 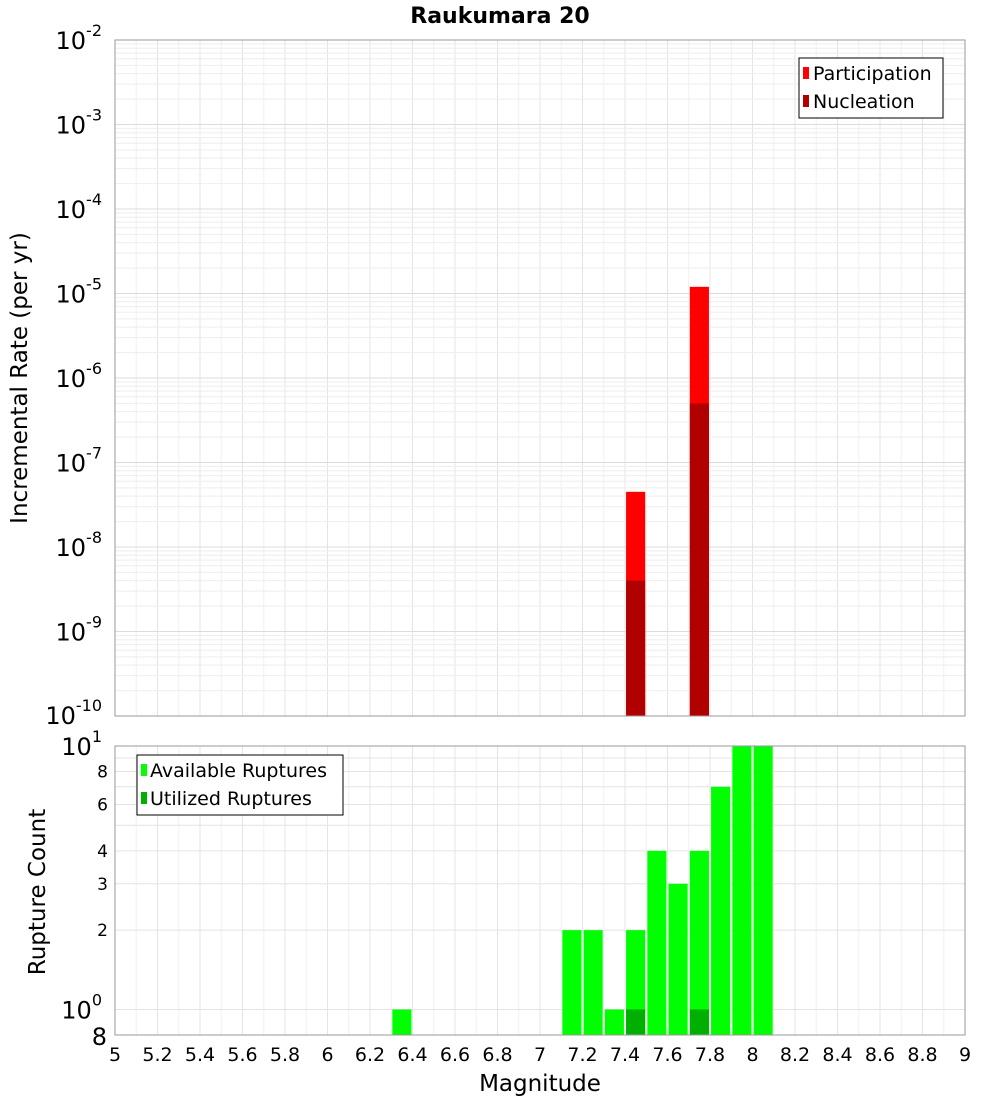 What do you see at coordinates (102, 852) in the screenshot?
I see `count-y-minor-tick-label: 4` at bounding box center [102, 852].